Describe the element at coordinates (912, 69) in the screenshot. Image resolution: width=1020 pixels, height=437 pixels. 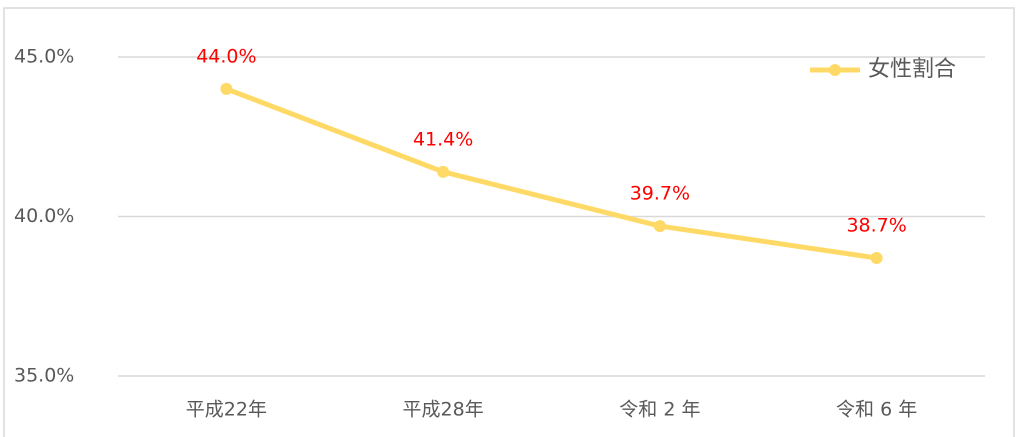
I see `legend-label: 女性割合` at that location.